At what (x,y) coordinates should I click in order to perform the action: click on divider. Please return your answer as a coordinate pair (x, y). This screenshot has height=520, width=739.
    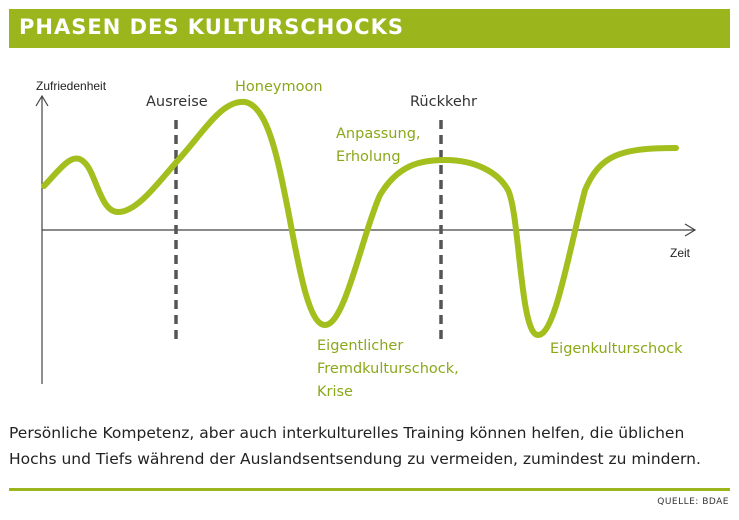
    Looking at the image, I should click on (369, 489).